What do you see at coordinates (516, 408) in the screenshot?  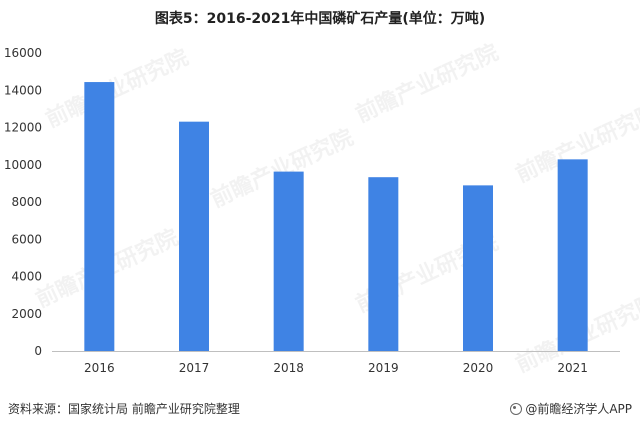 I see `brand-logo-icon` at bounding box center [516, 408].